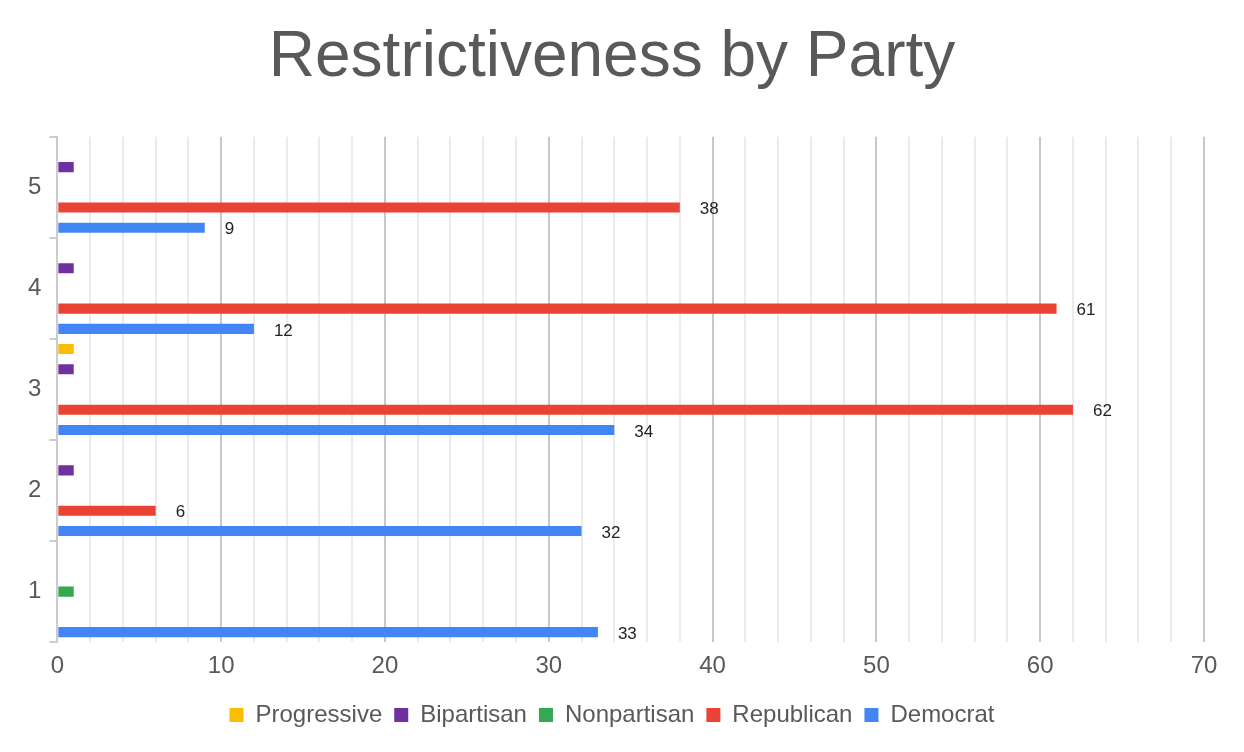 The width and height of the screenshot is (1244, 752). I want to click on y-tick-label: 4, so click(34, 287).